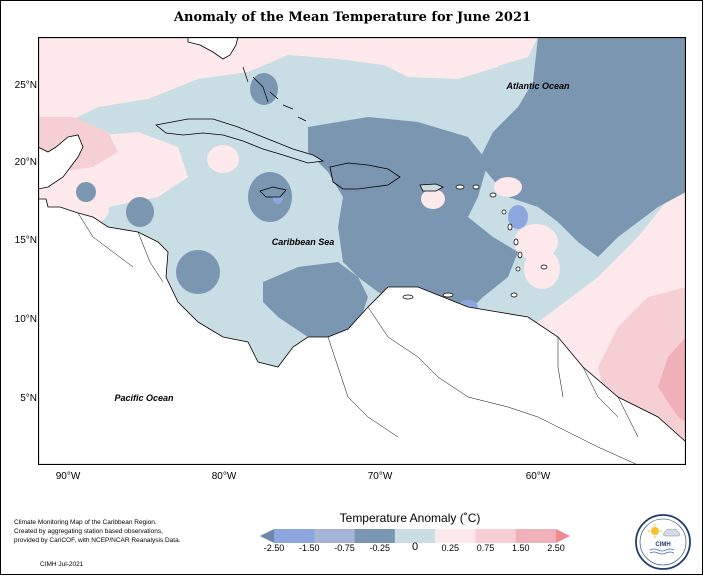 The width and height of the screenshot is (705, 577). What do you see at coordinates (144, 398) in the screenshot?
I see `label-pacific-ocean: Pacific Ocean` at bounding box center [144, 398].